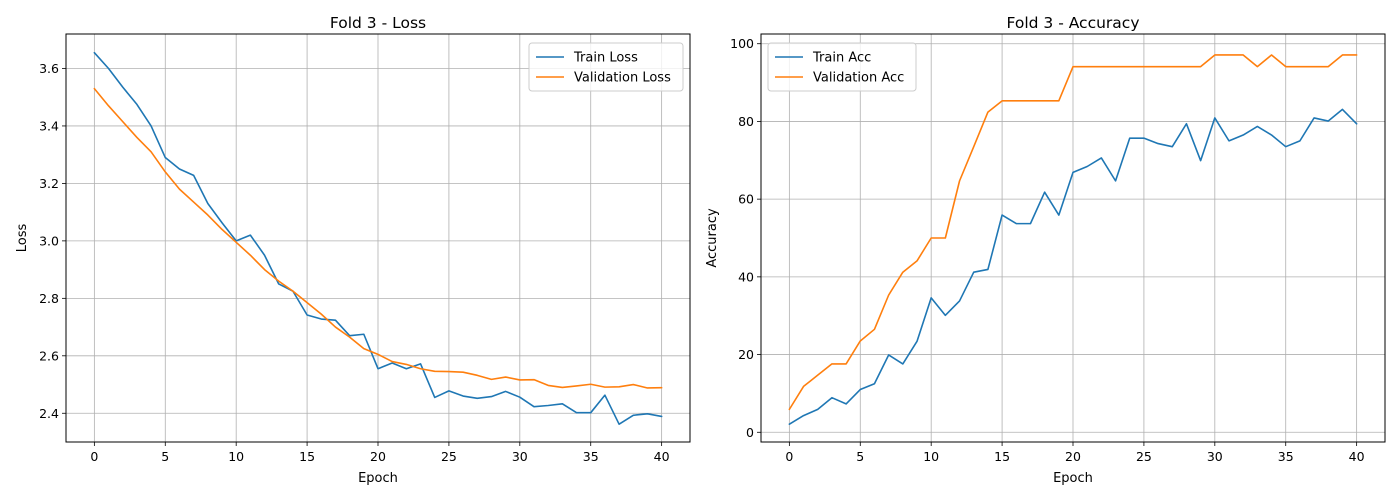 Image resolution: width=1400 pixels, height=500 pixels. Describe the element at coordinates (49, 240) in the screenshot. I see `loss-y-tick-label: 3.0` at that location.